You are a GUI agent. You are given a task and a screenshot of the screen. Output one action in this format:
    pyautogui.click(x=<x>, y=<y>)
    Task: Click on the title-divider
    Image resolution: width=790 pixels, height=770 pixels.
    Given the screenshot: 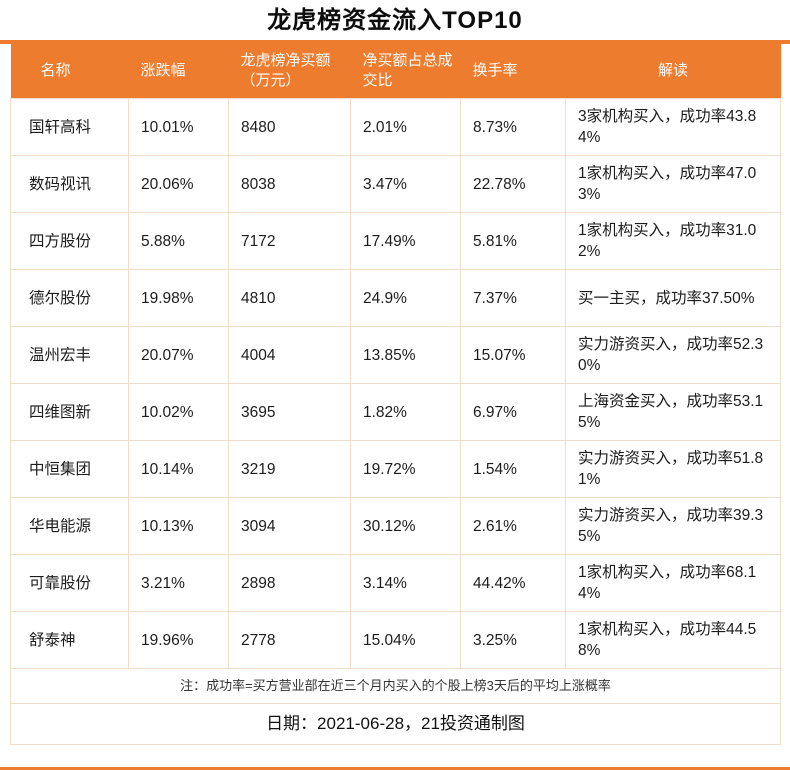 What is the action you would take?
    pyautogui.click(x=395, y=42)
    